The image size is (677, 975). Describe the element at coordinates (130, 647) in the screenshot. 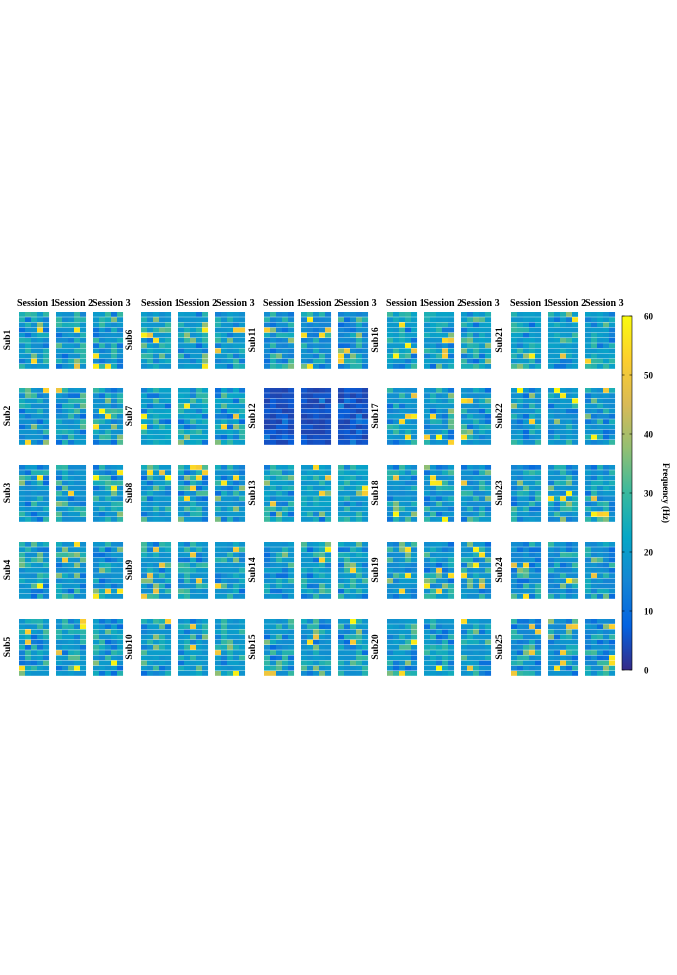

I see `subject-label-sub10: Sub10` at that location.